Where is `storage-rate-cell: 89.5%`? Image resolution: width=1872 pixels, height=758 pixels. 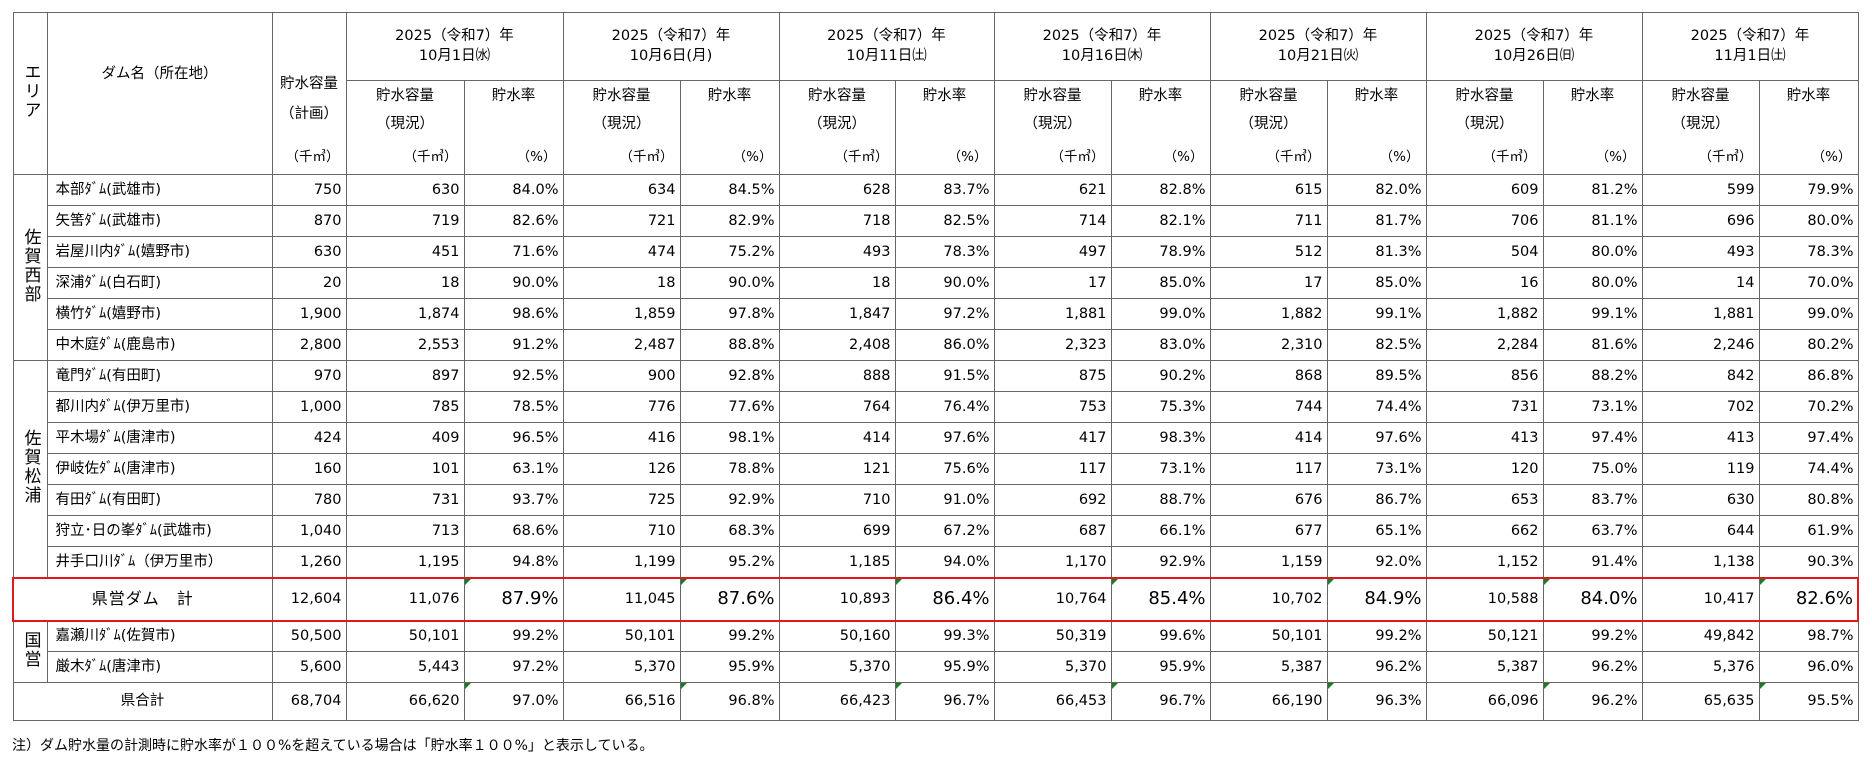
storage-rate-cell: 89.5% is located at coordinates (1376, 376).